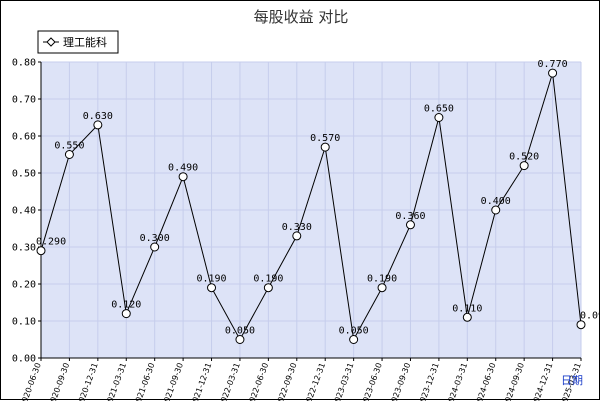 This screenshot has width=600, height=401. I want to click on data-label: 0.120, so click(126, 305).